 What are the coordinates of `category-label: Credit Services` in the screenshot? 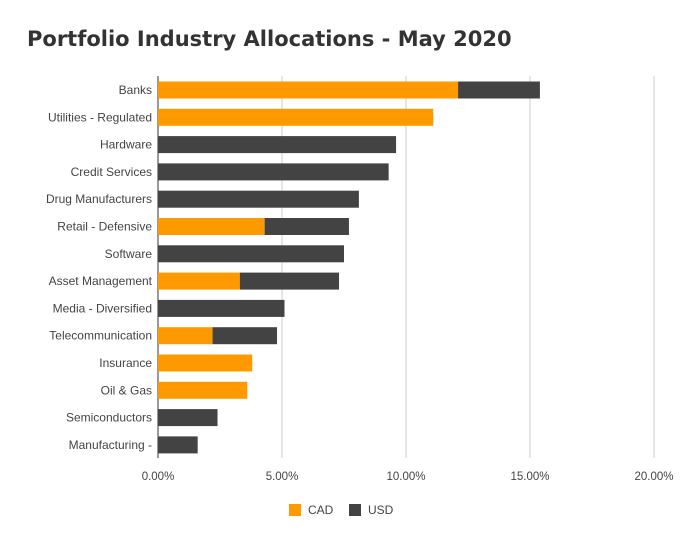 It's located at (111, 172).